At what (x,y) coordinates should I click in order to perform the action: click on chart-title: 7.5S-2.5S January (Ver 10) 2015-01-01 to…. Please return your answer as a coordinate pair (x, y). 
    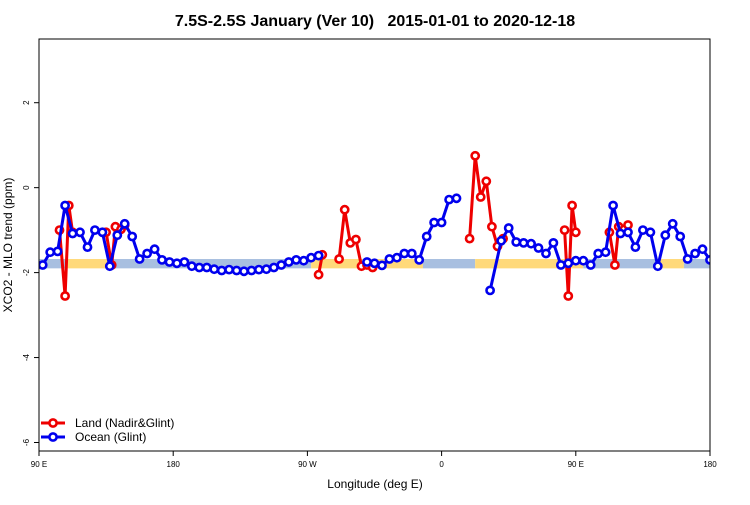
    Looking at the image, I should click on (375, 21).